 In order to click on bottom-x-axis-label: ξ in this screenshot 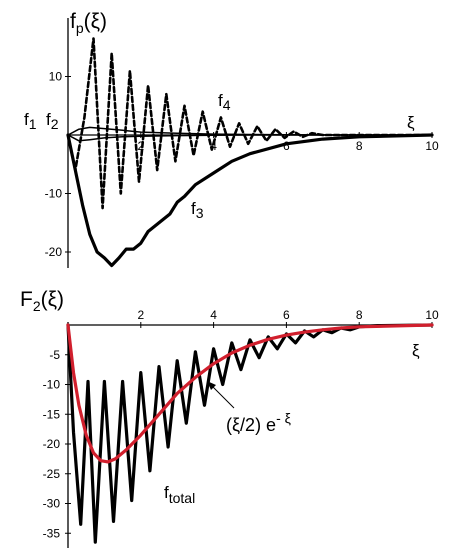, I will do `click(416, 350)`.